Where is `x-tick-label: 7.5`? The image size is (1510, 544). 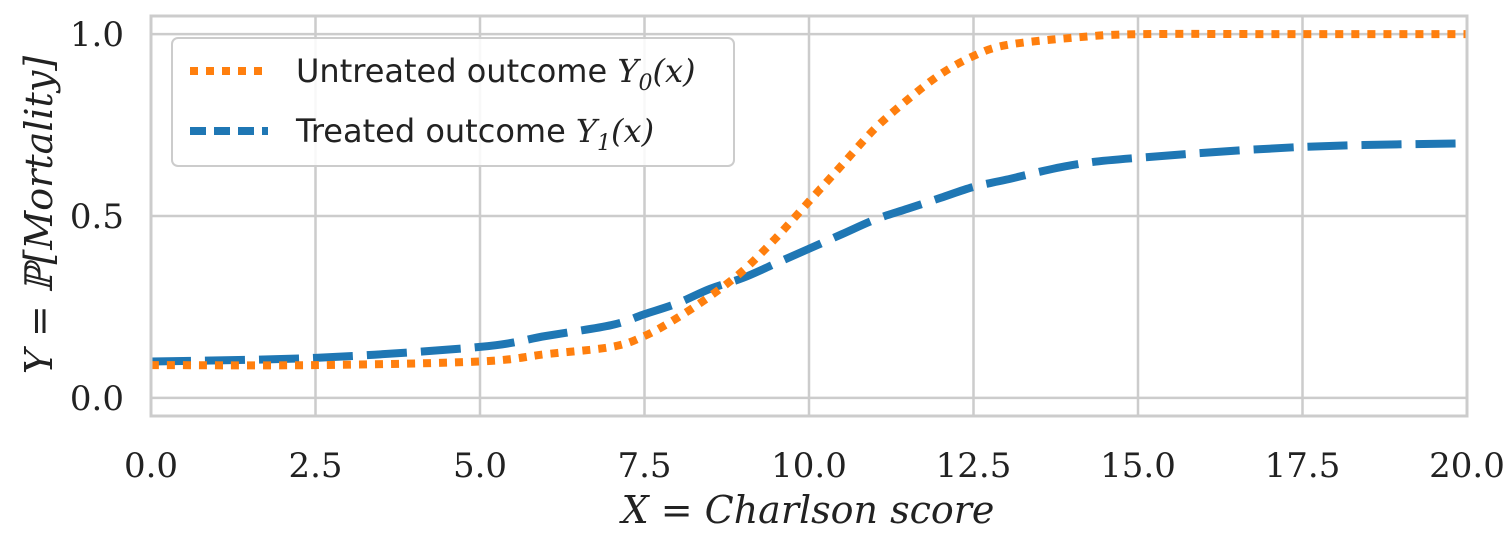
x-tick-label: 7.5 is located at coordinates (644, 466).